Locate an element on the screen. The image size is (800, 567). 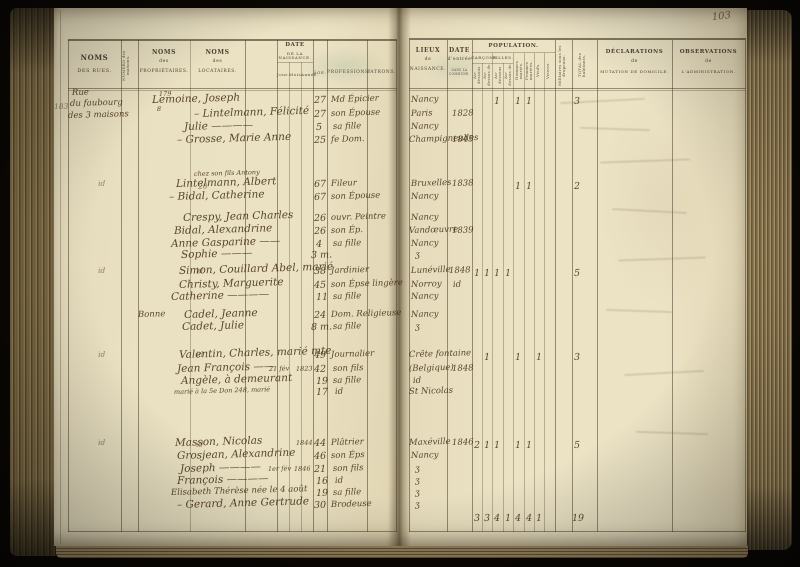
entry-age: 26 is located at coordinates (320, 218).